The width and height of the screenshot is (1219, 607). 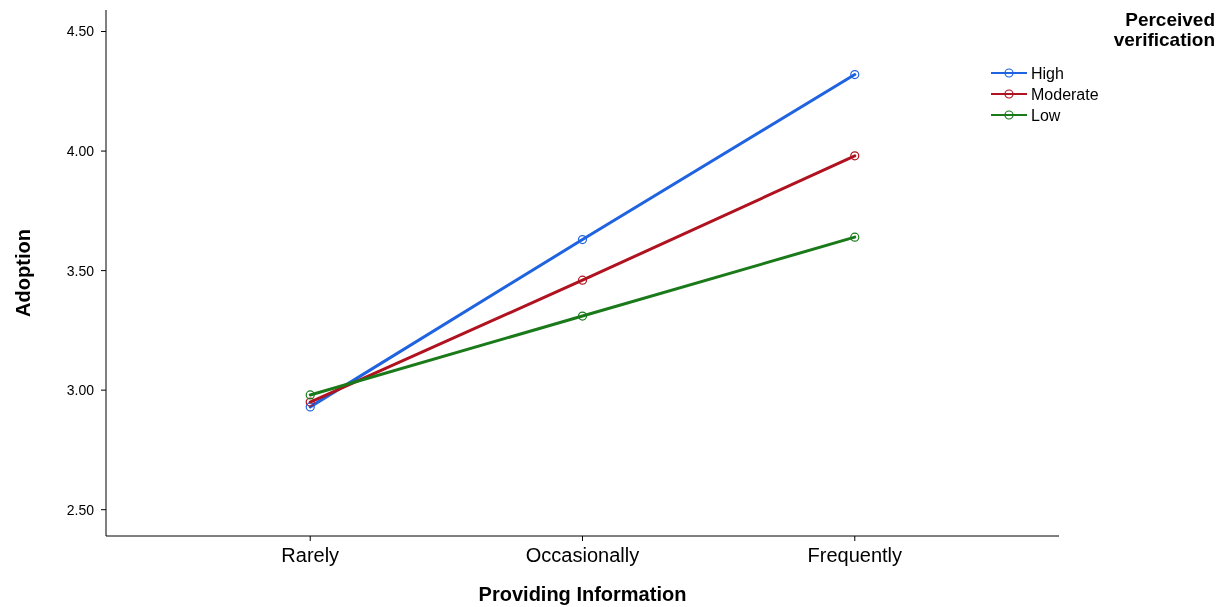 What do you see at coordinates (80, 31) in the screenshot?
I see `y-tick-label: 4.50` at bounding box center [80, 31].